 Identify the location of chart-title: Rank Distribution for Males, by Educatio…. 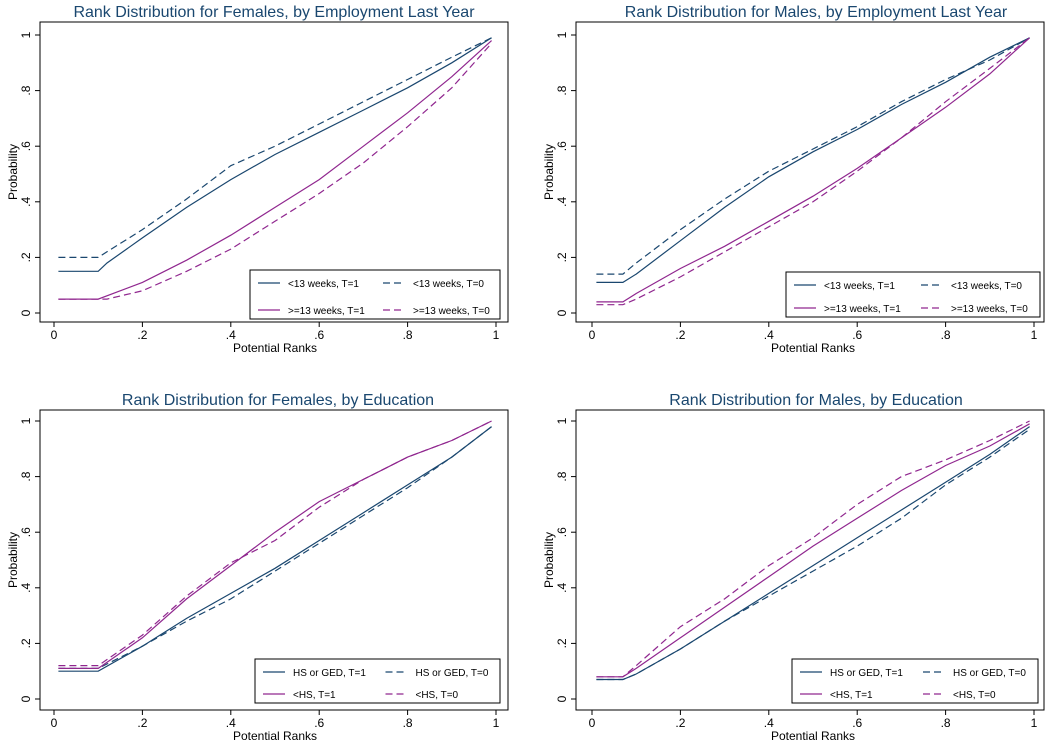
(815, 400).